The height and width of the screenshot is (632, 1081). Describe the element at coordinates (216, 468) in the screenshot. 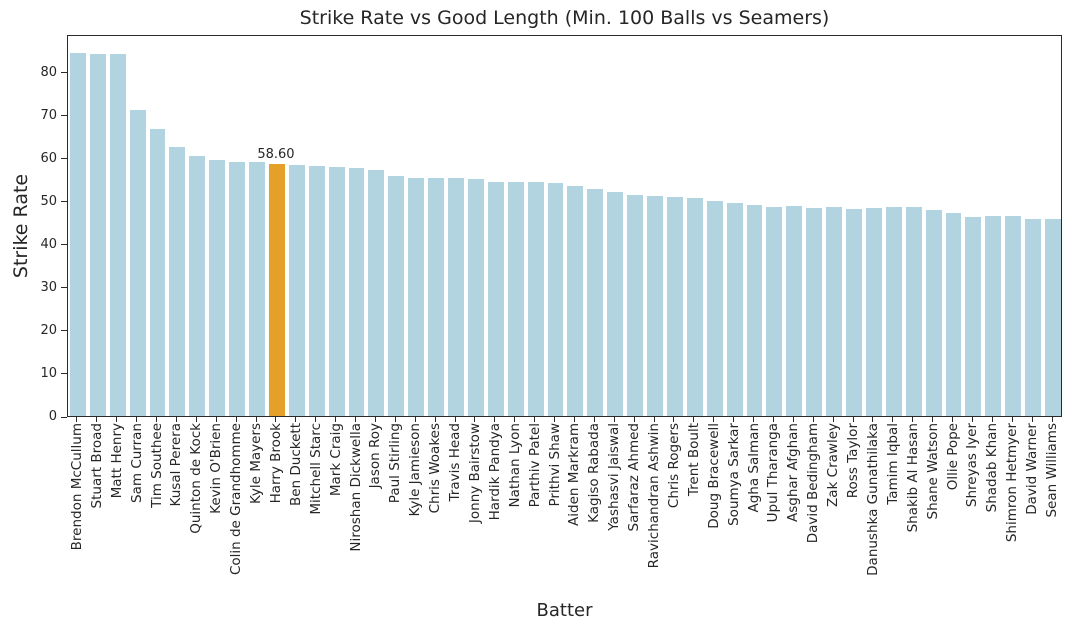

I see `x-tick-label: Kevin O'Brien` at that location.